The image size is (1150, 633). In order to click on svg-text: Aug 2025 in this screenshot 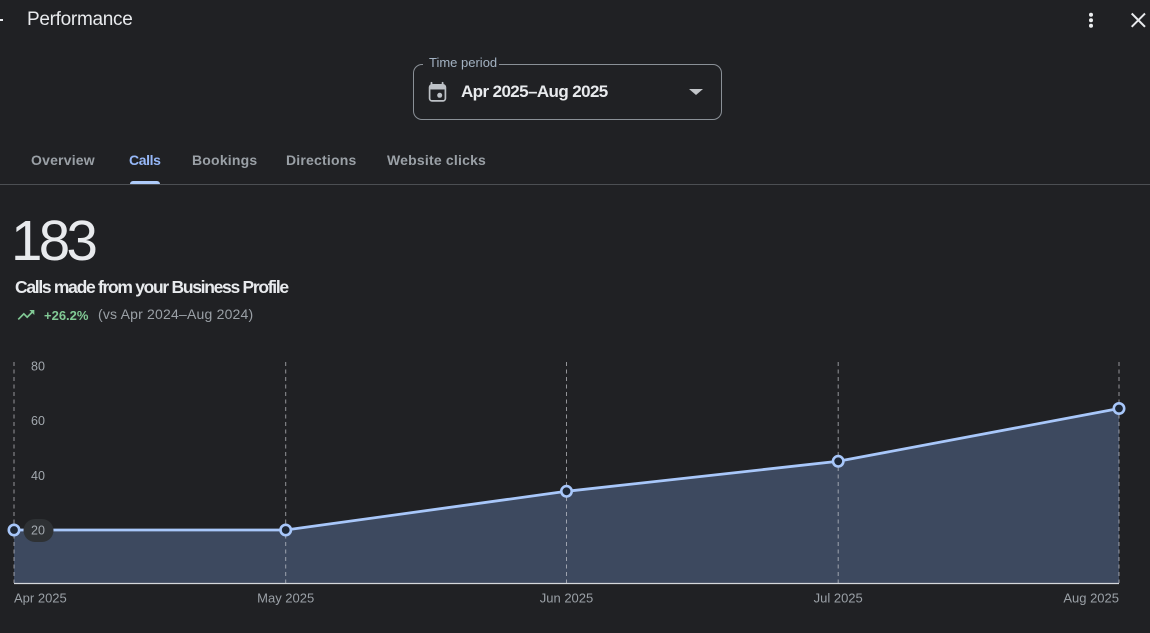, I will do `click(1091, 598)`.